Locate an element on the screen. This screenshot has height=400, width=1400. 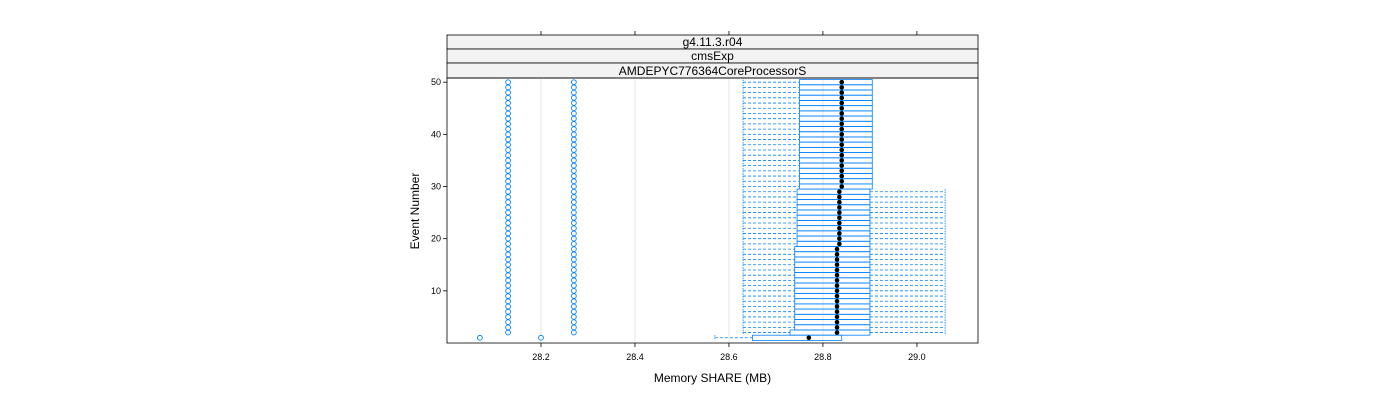
x-tick-label: 29.0 is located at coordinates (917, 357).